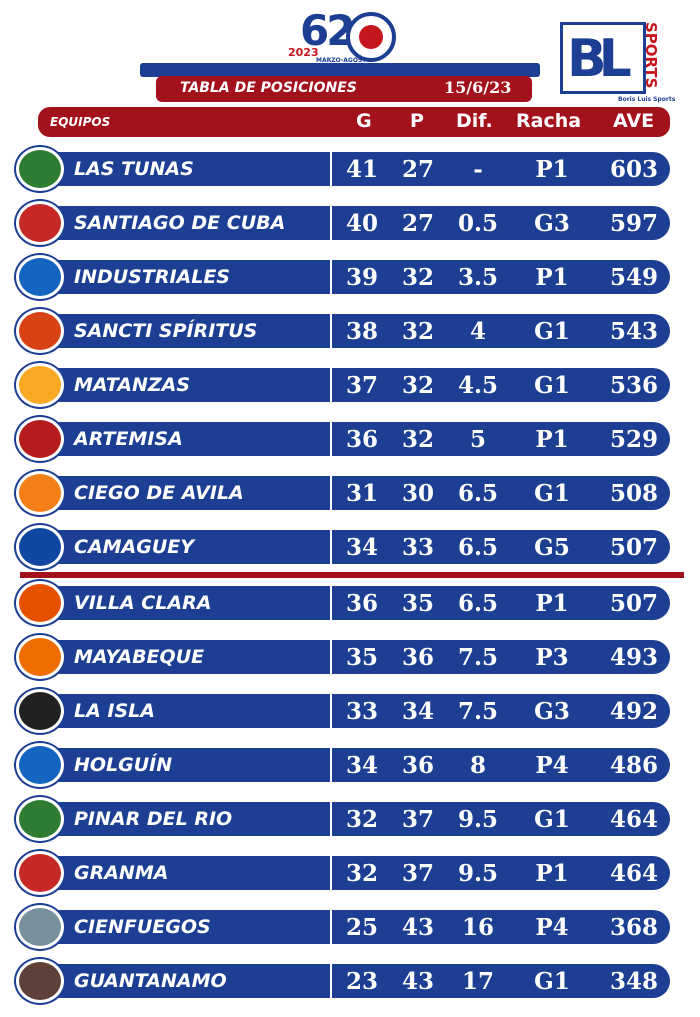 The width and height of the screenshot is (700, 1017). I want to click on wins-cell: 33, so click(361, 711).